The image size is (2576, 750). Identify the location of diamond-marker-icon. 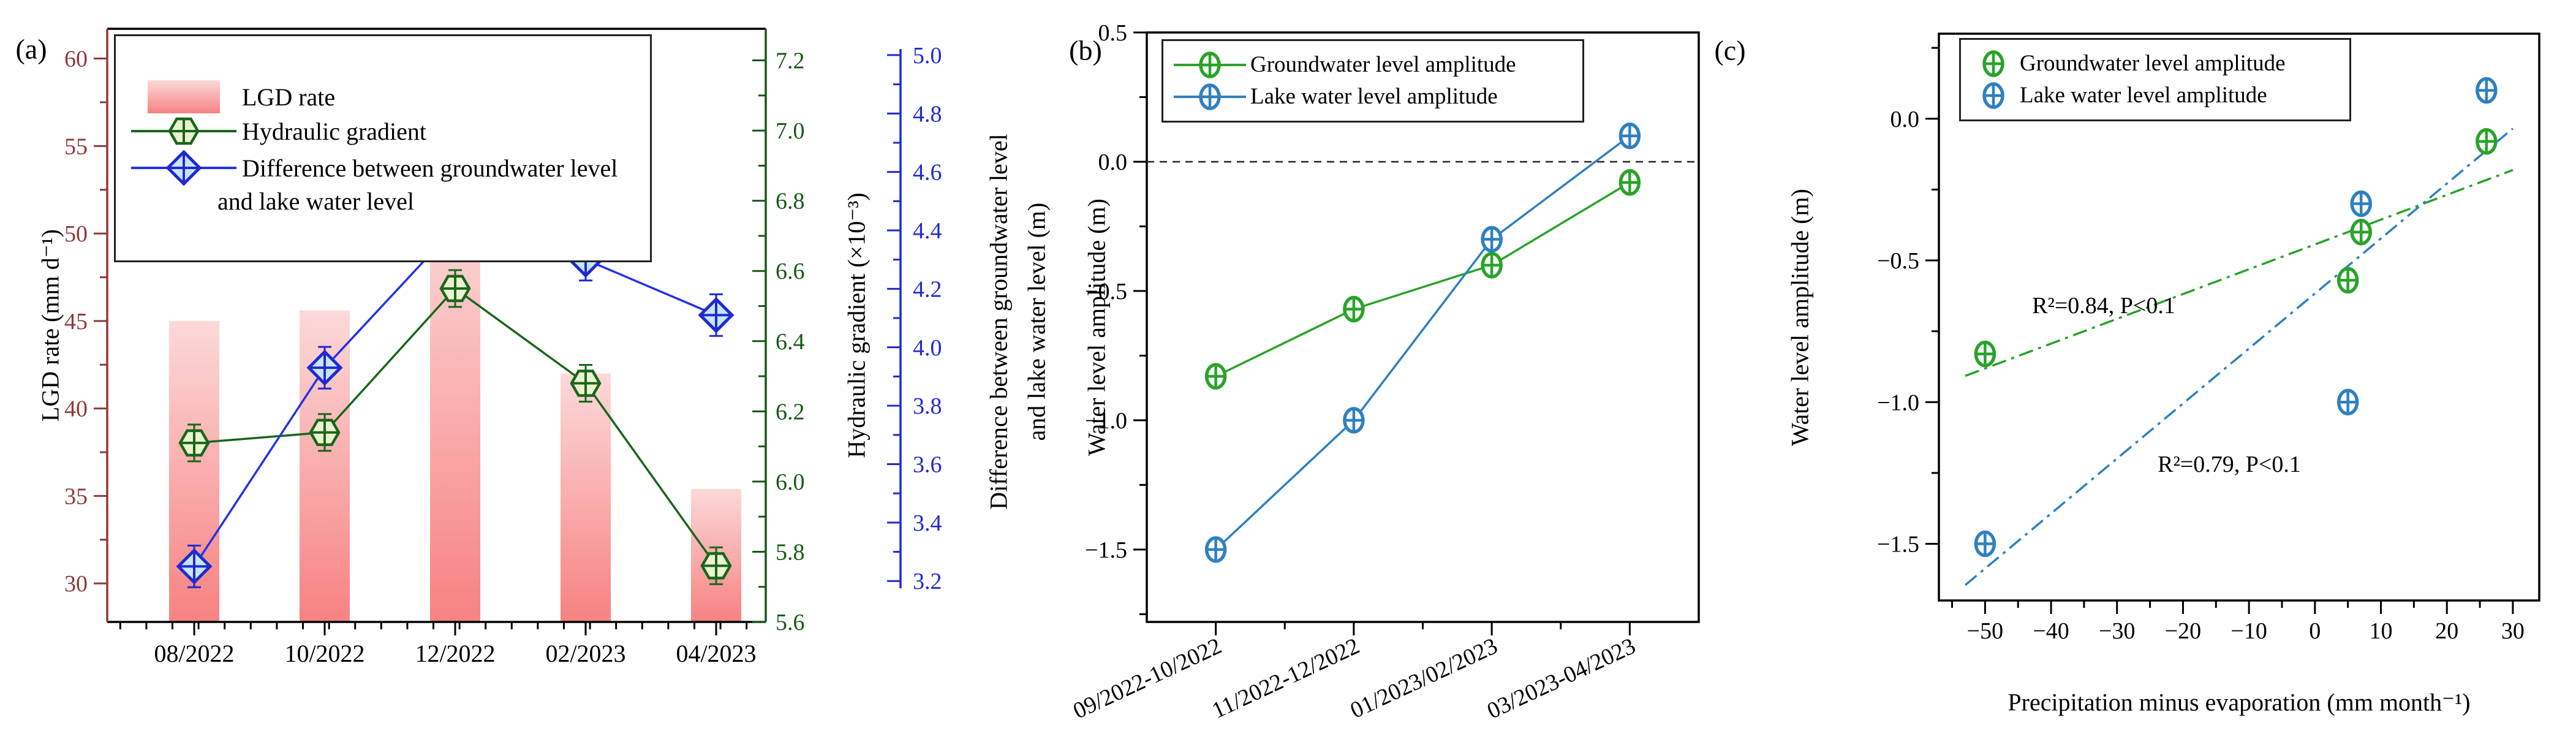
(184, 168).